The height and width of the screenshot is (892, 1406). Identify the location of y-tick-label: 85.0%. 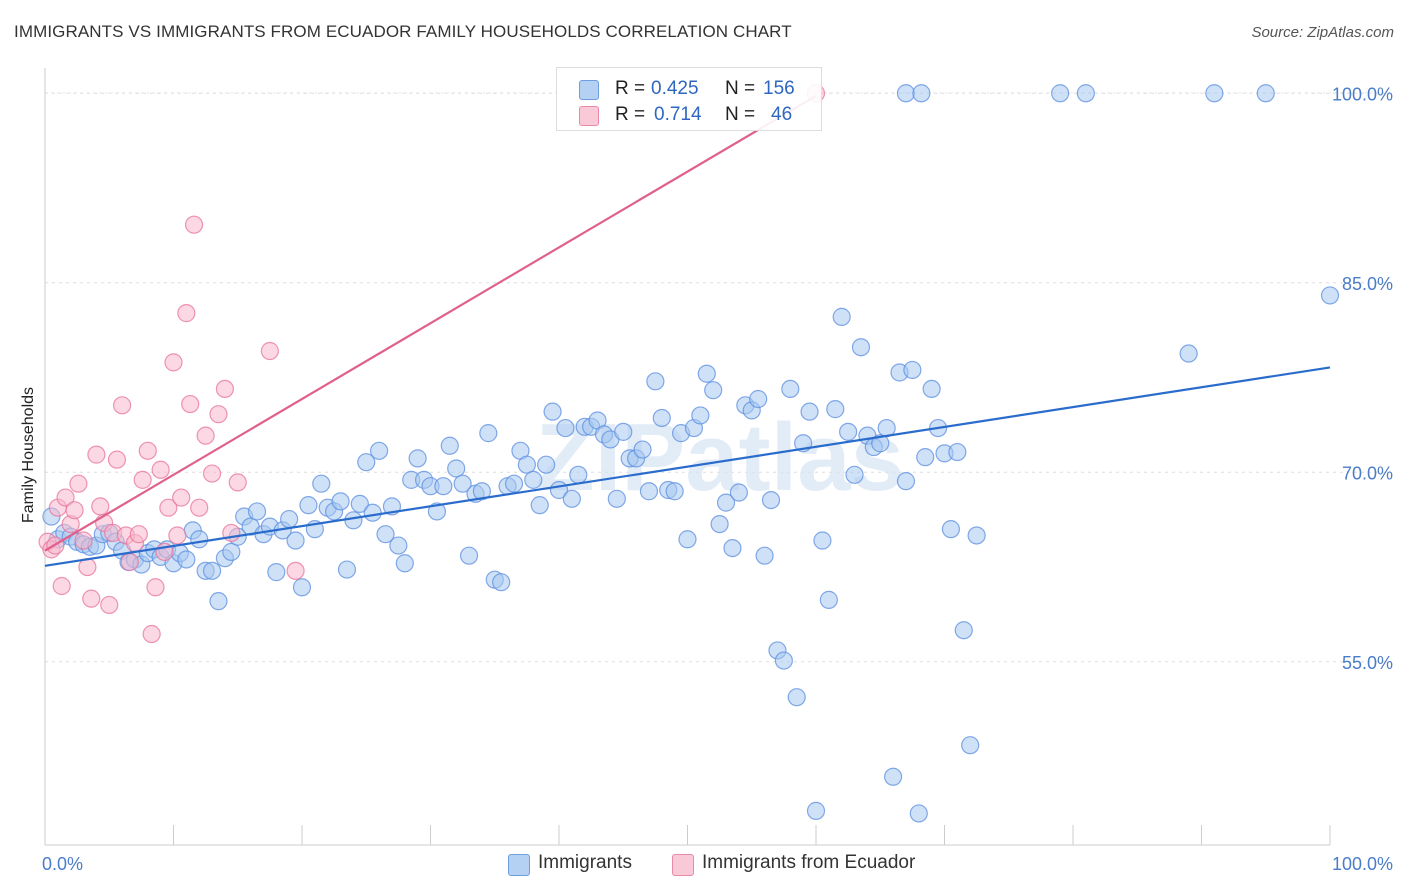
(1367, 284).